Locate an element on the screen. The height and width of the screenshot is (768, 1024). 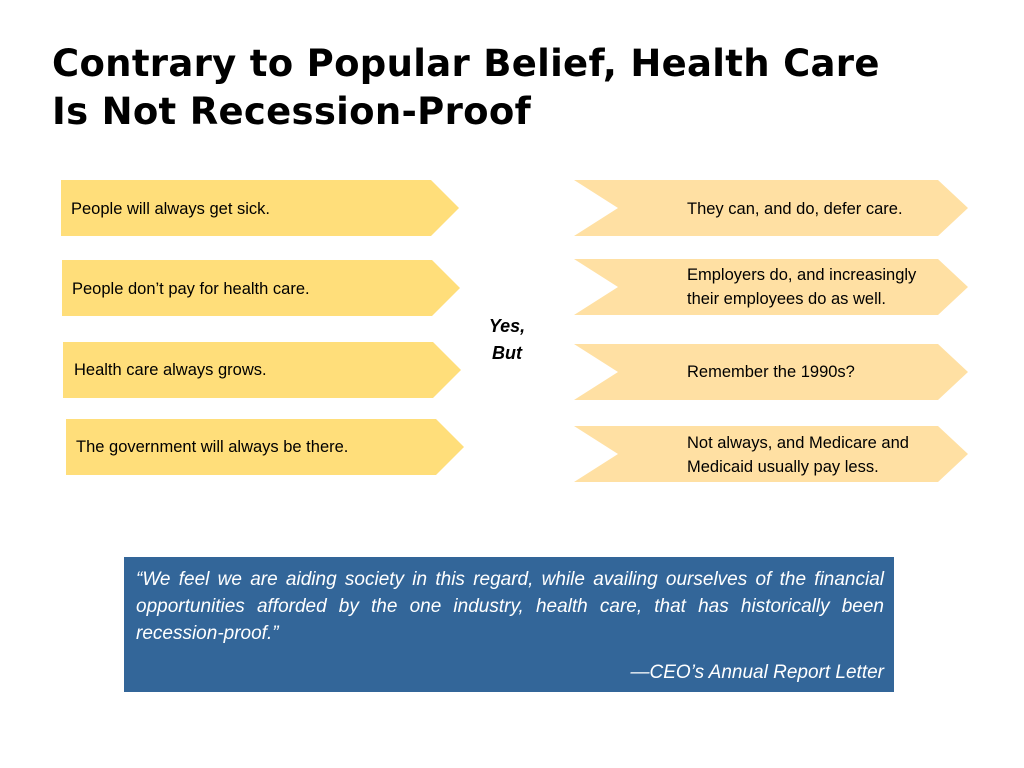
title-line-2: Is Not Recession-Proof is located at coordinates (291, 111).